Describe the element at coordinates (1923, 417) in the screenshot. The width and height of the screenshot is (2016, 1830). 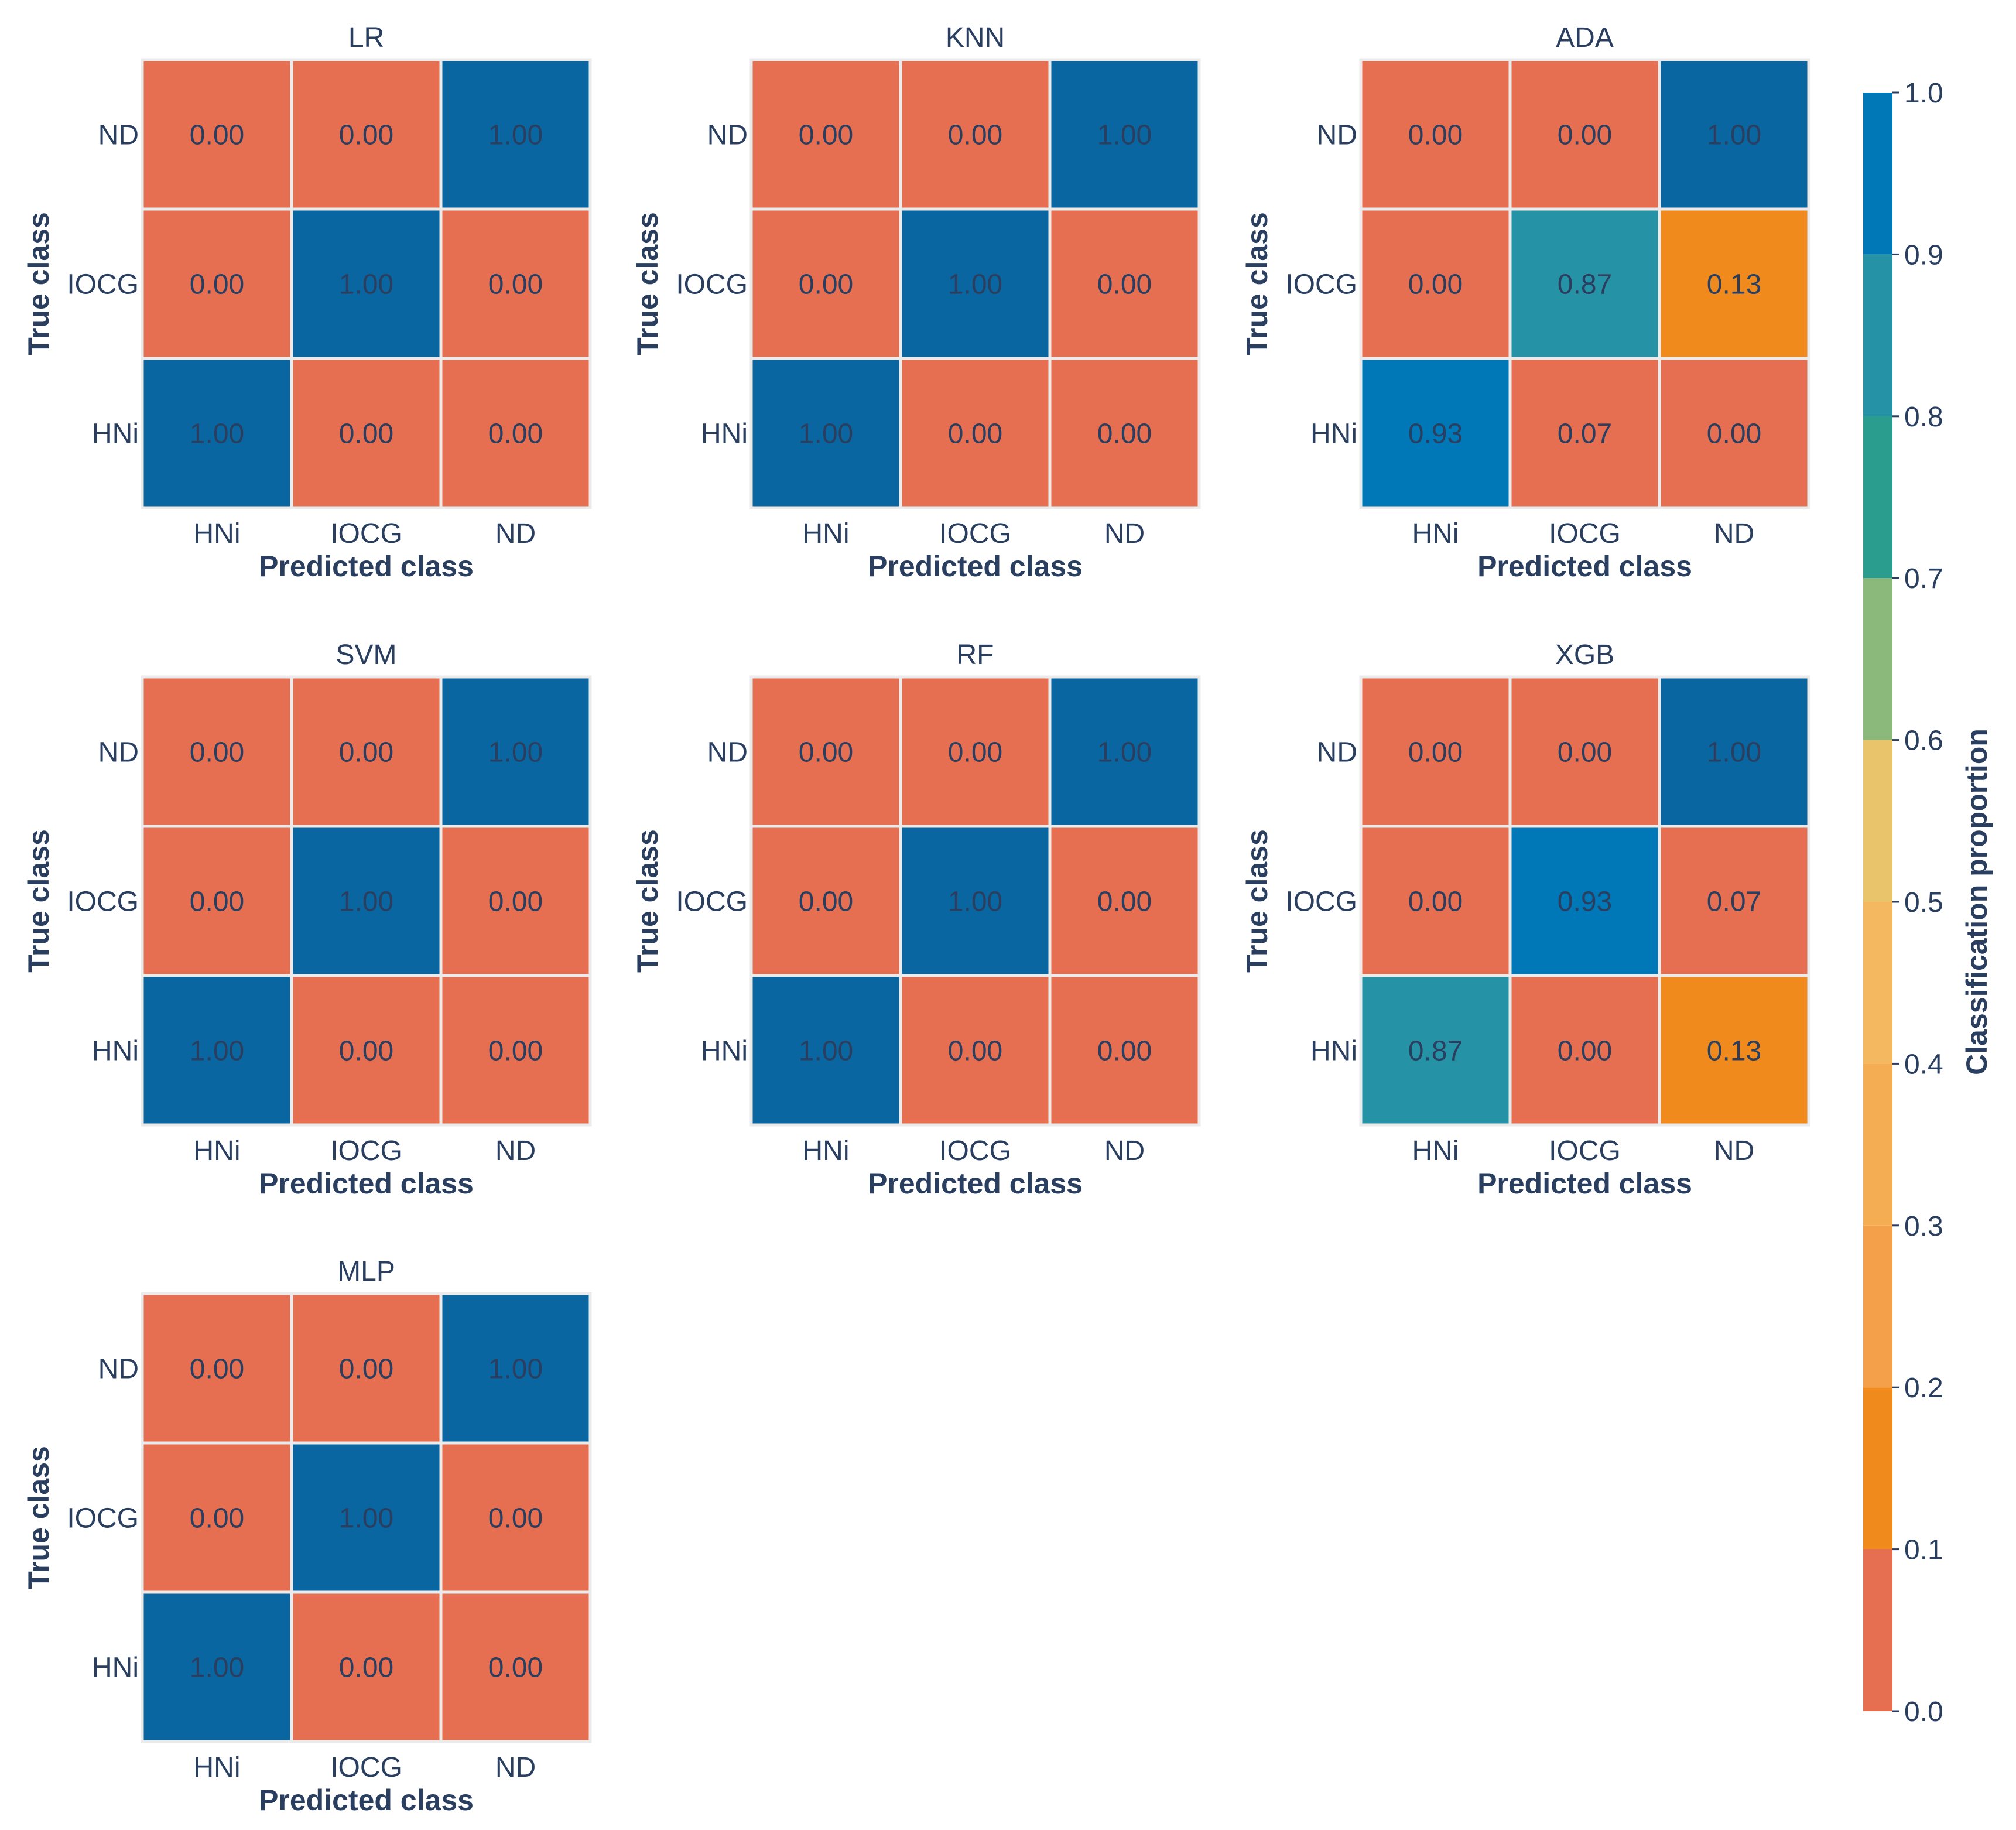
I see `colorbar-tick-label: 0.8` at that location.